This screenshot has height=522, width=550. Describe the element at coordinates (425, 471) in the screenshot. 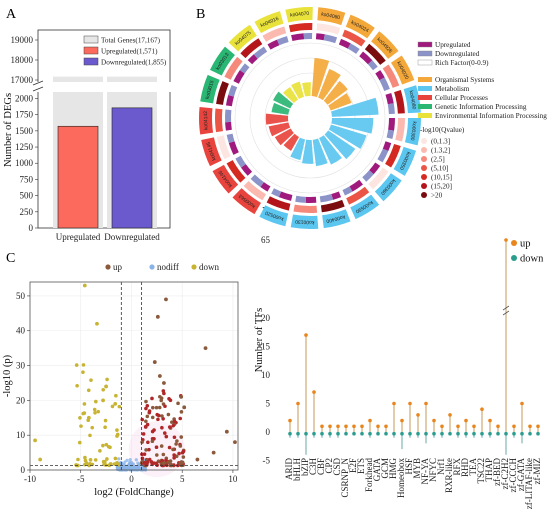

I see `x-tick-label: NF-YA` at that location.